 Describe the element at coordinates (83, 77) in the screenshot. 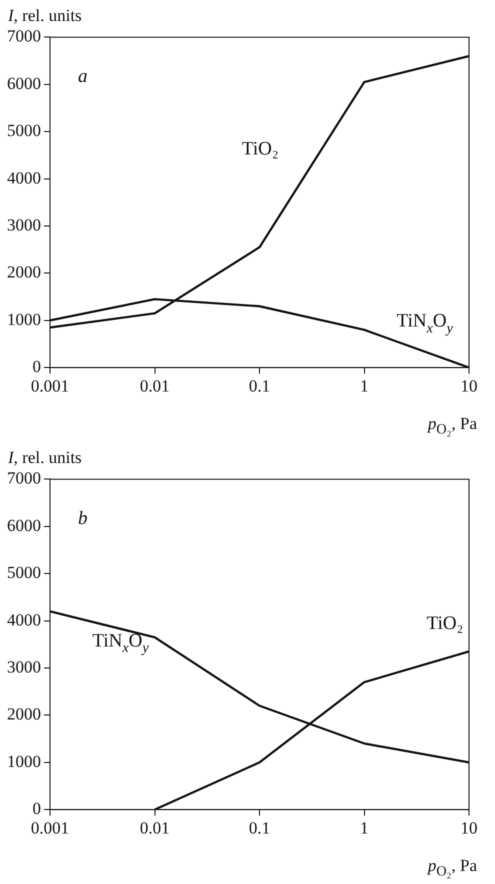

I see `annotation: a` at that location.